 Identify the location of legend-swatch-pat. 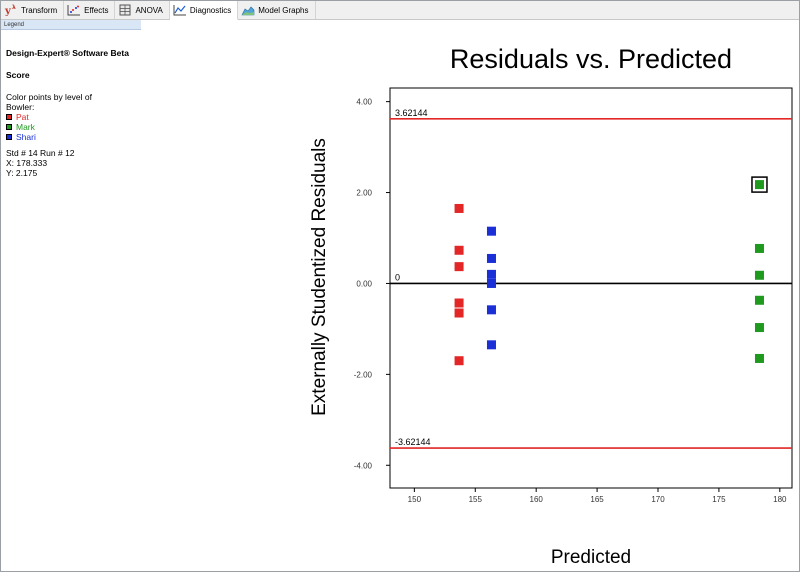
(9, 117).